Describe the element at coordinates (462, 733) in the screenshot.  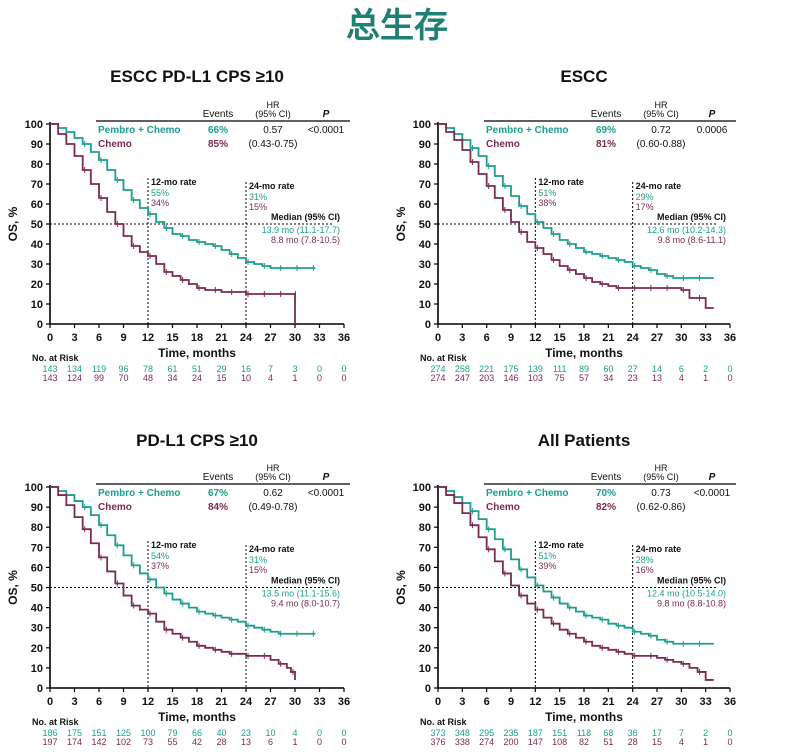
I see `risk-count: 348` at that location.